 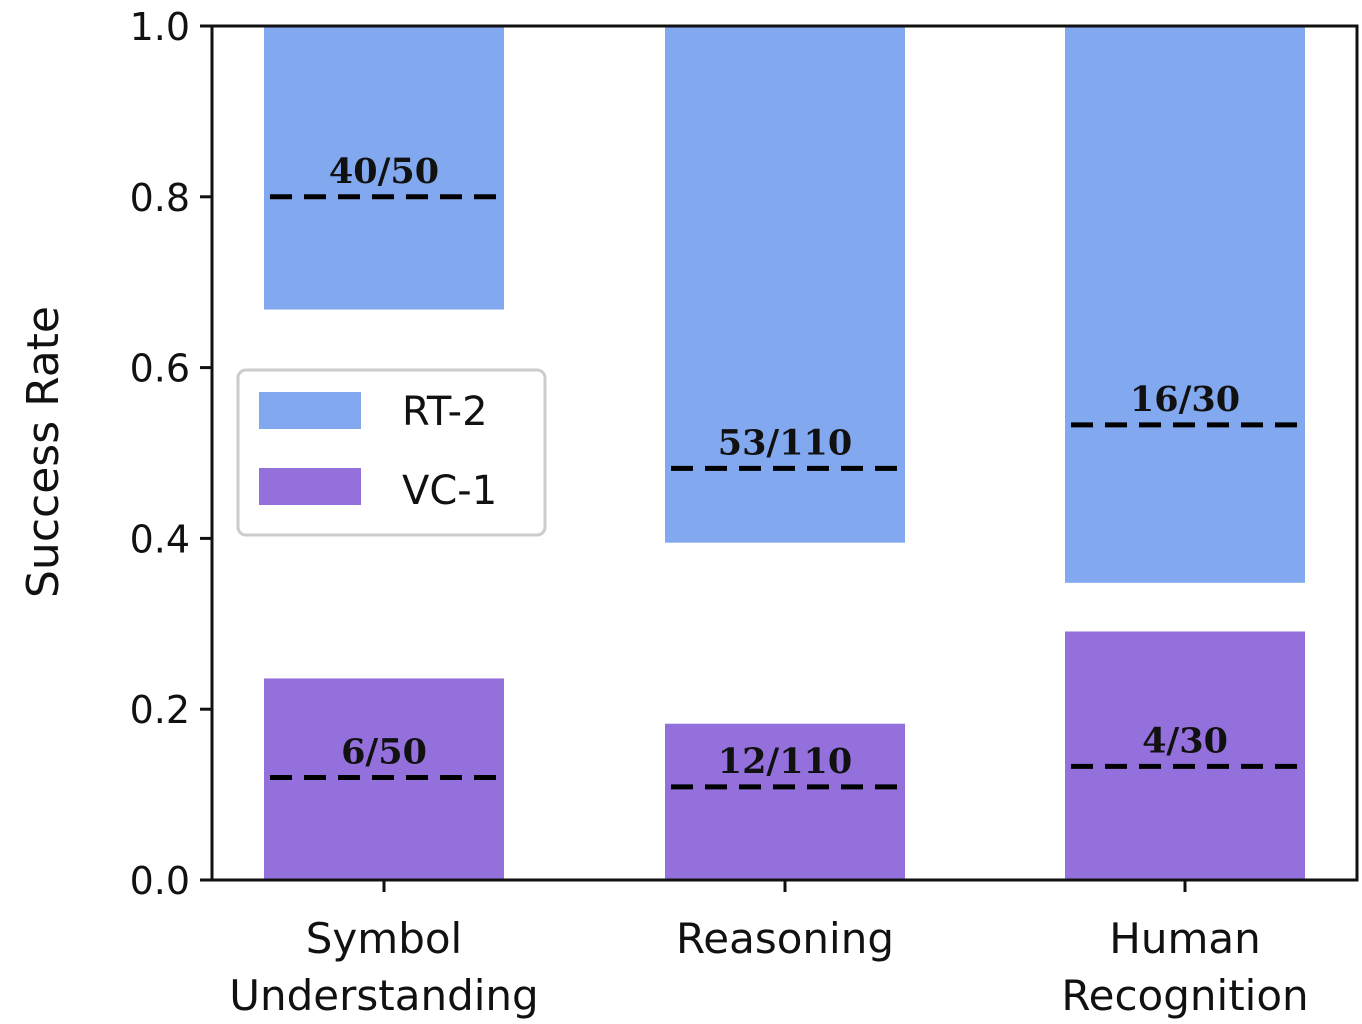 I want to click on y-tick-label-4: 0.8, so click(x=160, y=198).